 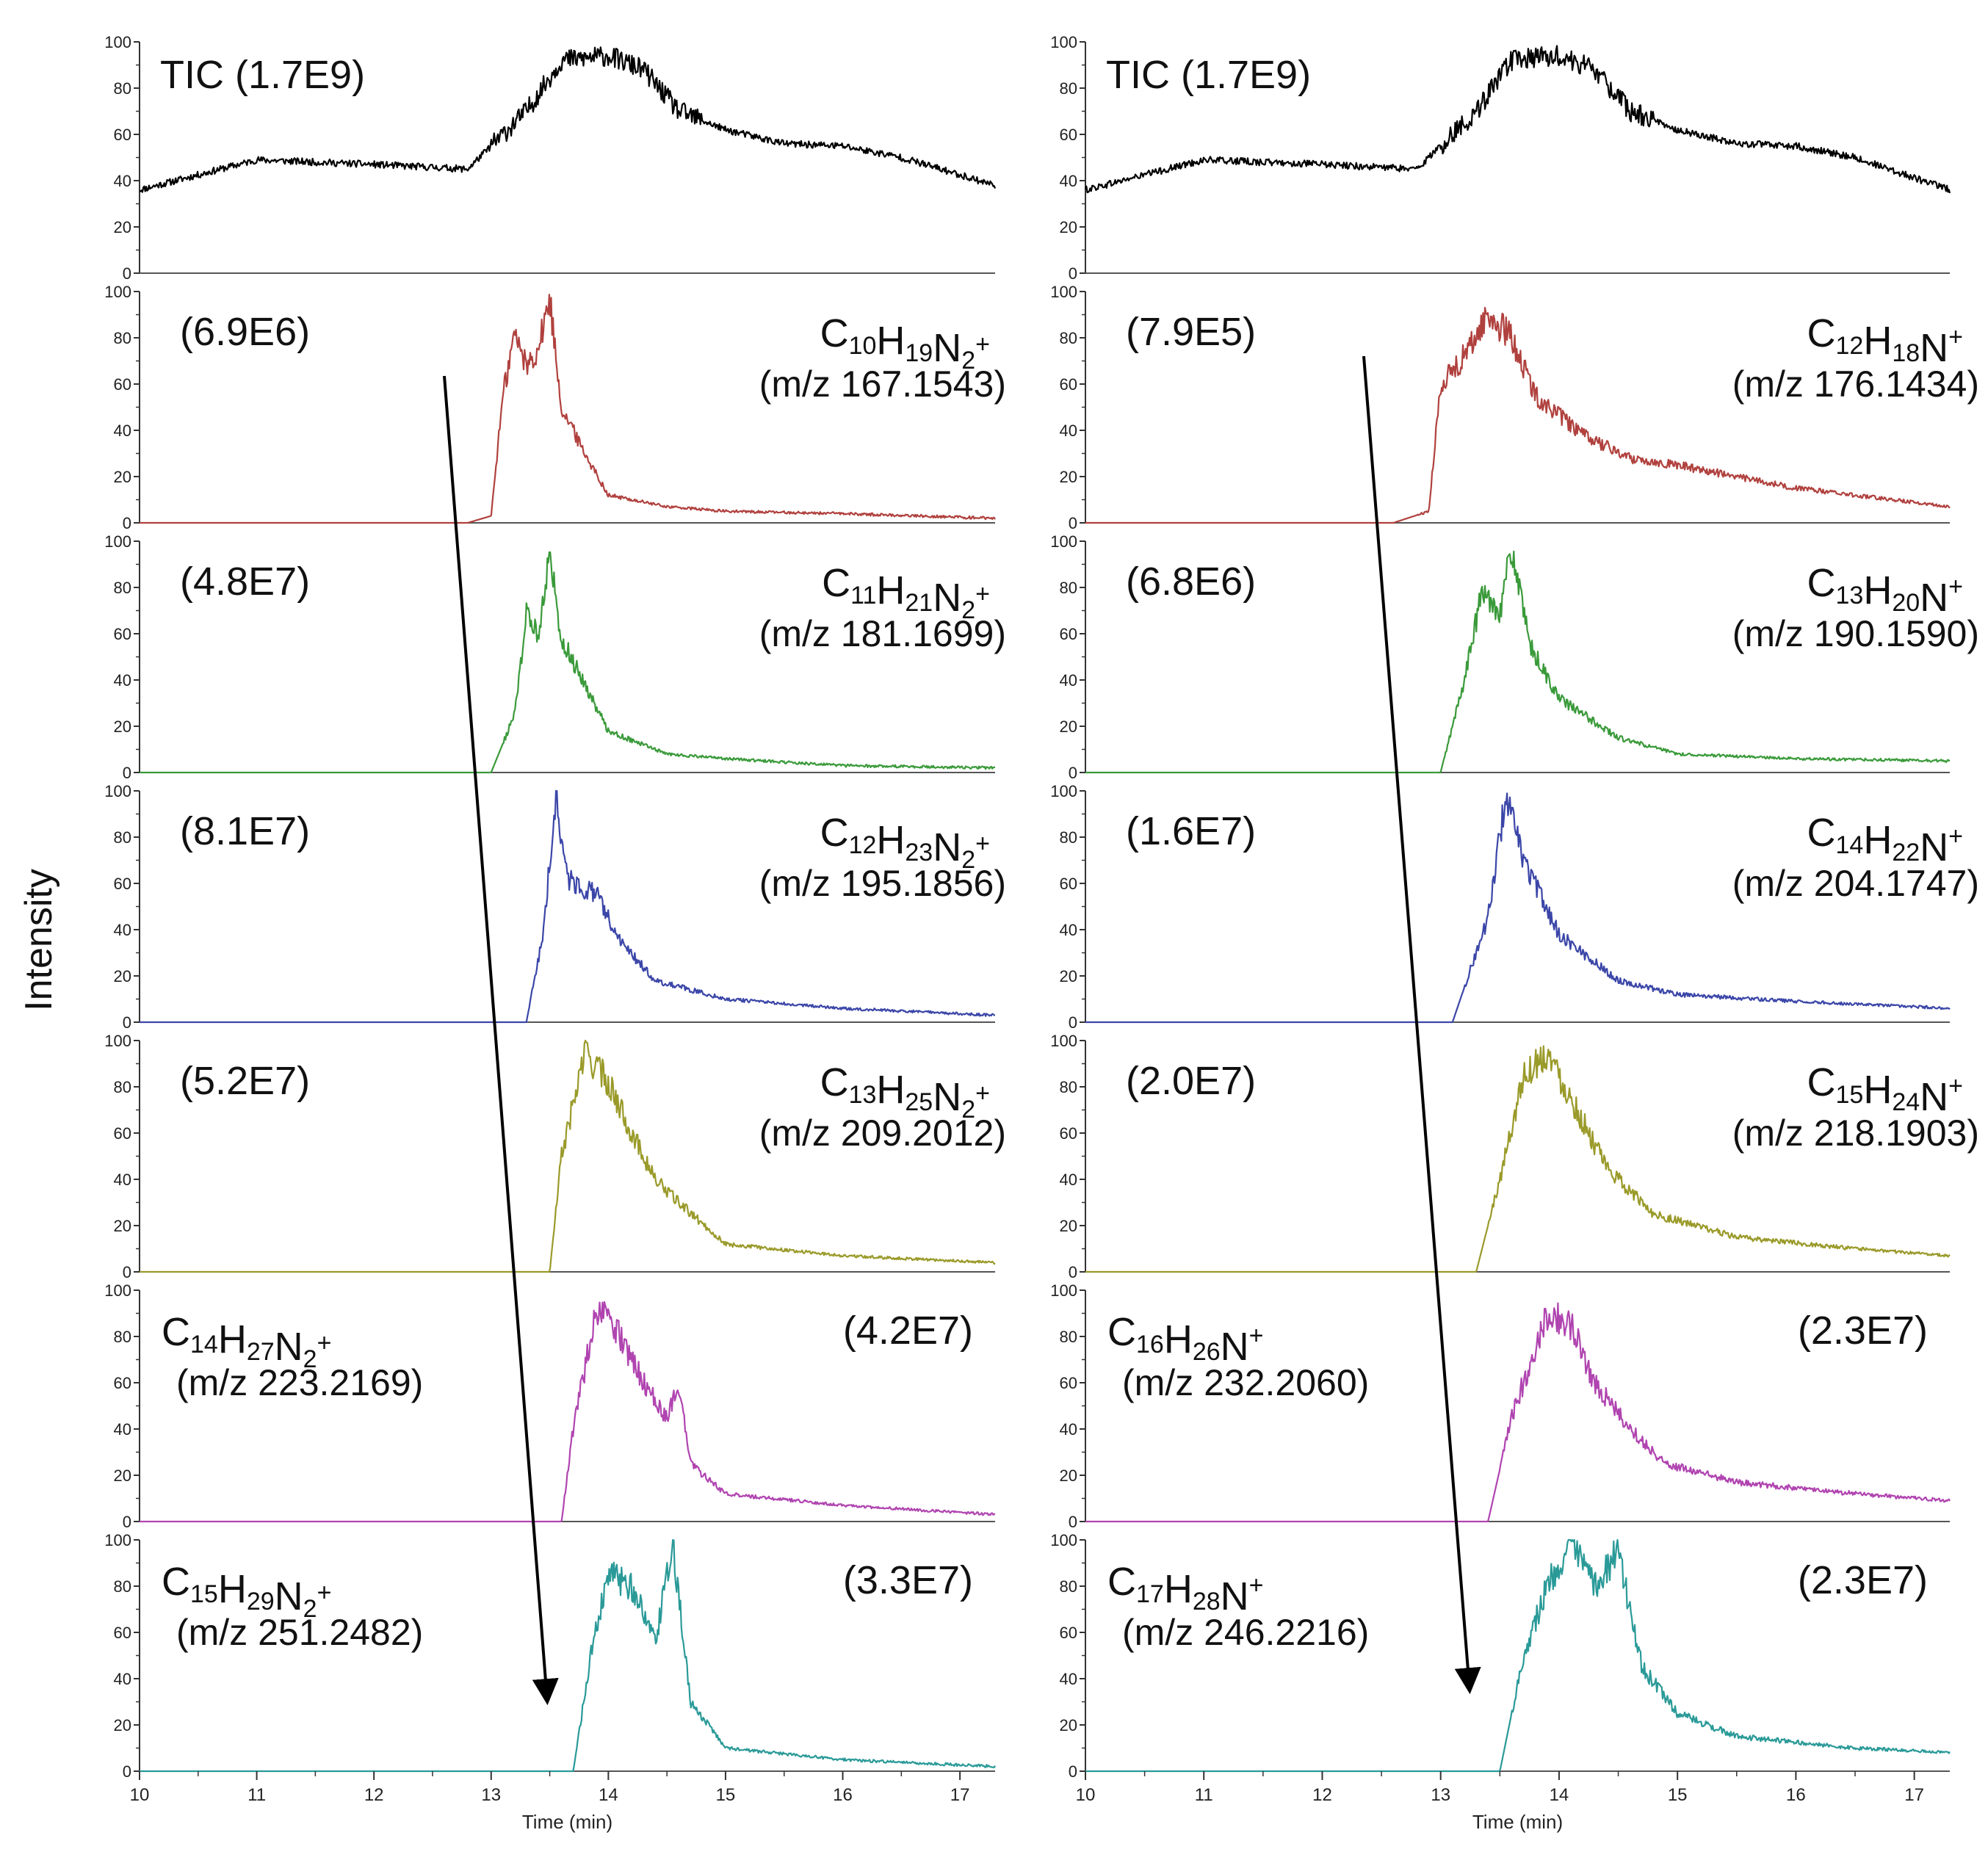 What do you see at coordinates (908, 1580) in the screenshot?
I see `scale-label: (3.3E7)` at bounding box center [908, 1580].